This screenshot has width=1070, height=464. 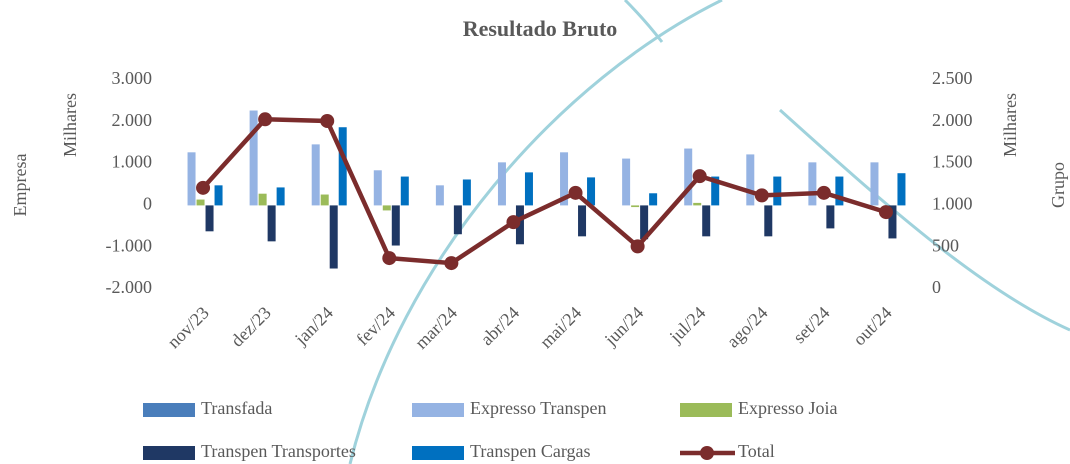 What do you see at coordinates (1058, 185) in the screenshot?
I see `y2-axis-label: Grupo` at bounding box center [1058, 185].